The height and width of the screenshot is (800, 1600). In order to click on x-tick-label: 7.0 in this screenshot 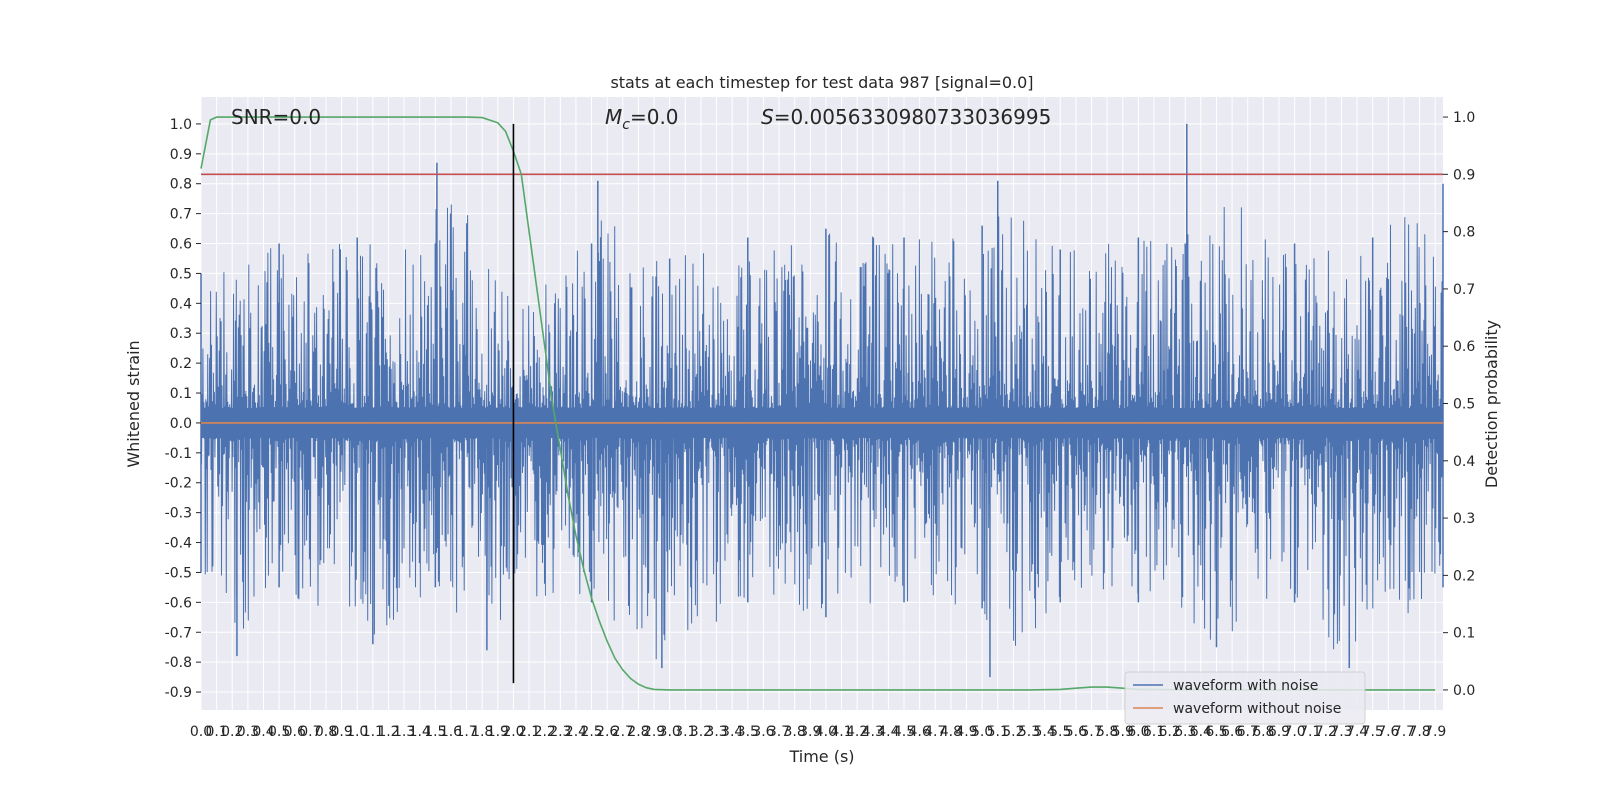, I will do `click(1294, 732)`.